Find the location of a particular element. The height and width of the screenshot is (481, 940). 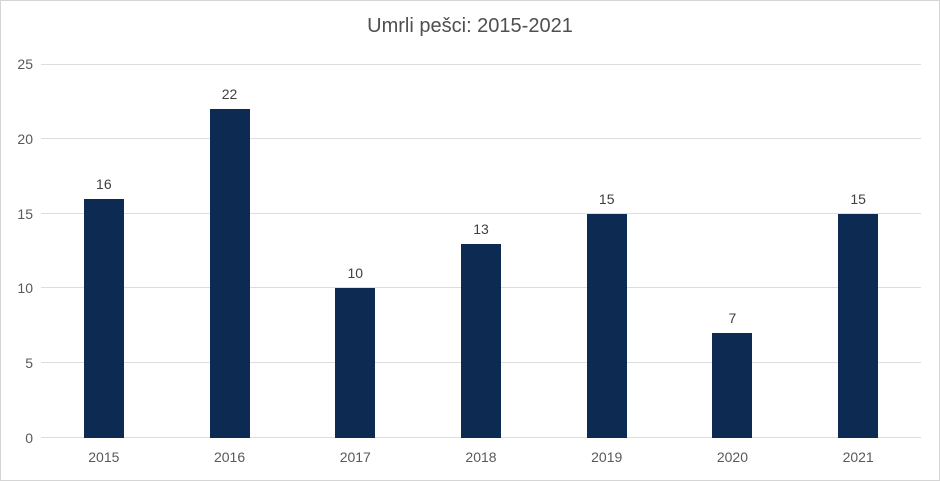

y-axis-tick-label: 25 is located at coordinates (25, 64).